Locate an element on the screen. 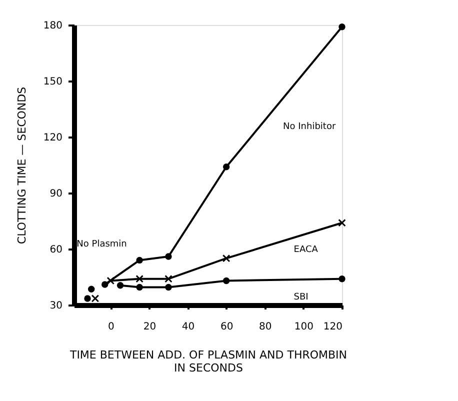  x-tick-label: 20 is located at coordinates (149, 327).